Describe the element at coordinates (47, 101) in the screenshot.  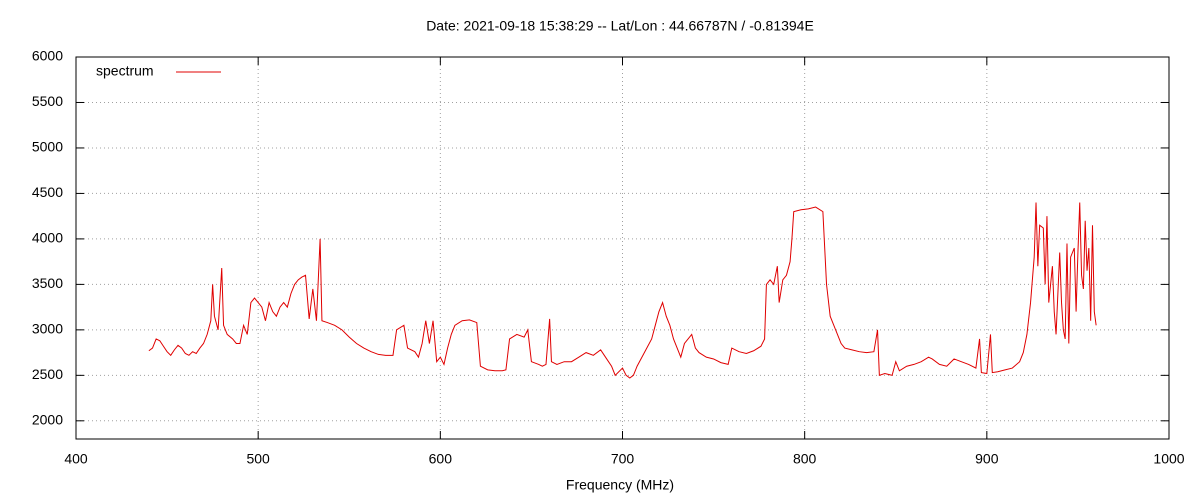
I see `y-tick-label: 5500` at that location.